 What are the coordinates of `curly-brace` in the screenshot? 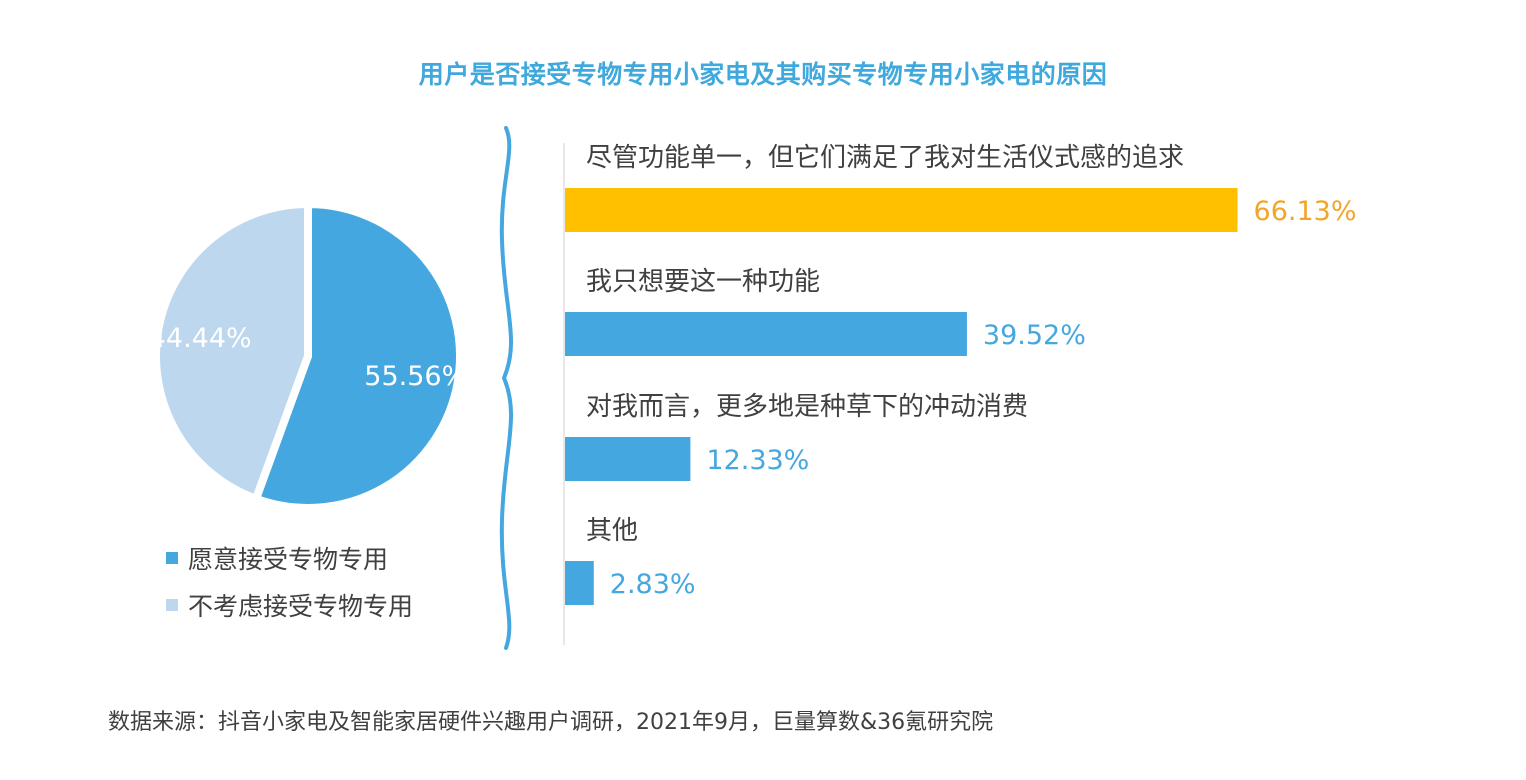 It's located at (506, 388).